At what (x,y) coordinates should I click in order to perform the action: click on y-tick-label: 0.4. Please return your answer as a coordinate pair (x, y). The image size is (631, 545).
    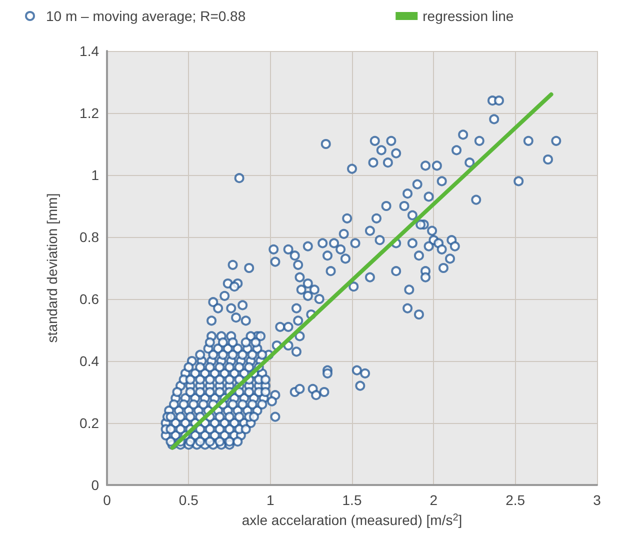
    Looking at the image, I should click on (90, 361).